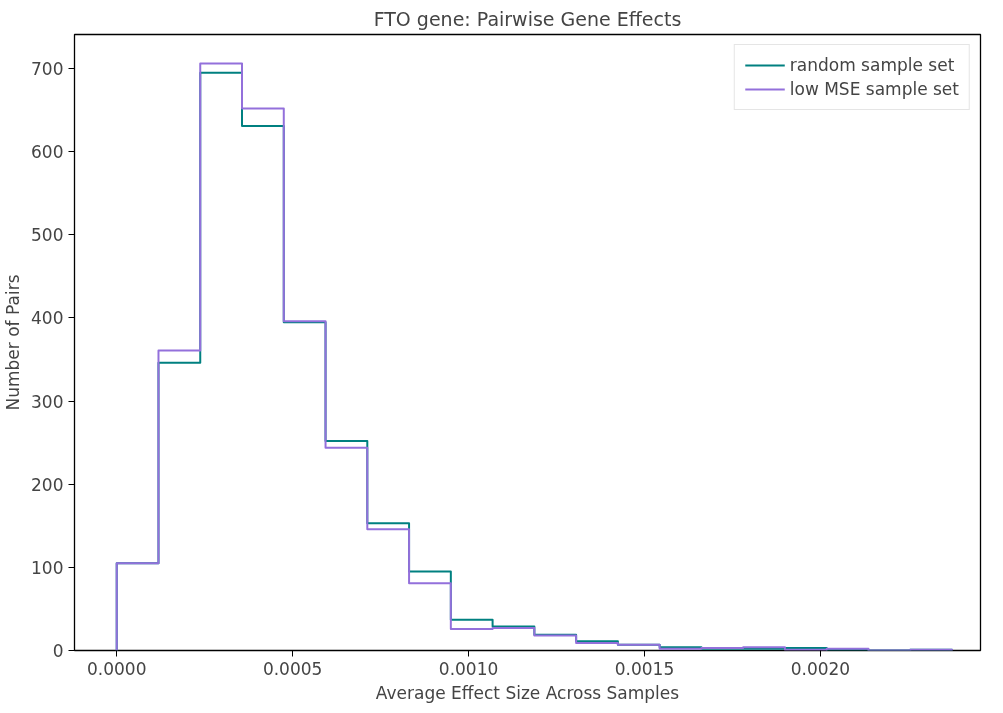 The image size is (1003, 713). Describe the element at coordinates (292, 668) in the screenshot. I see `x-tick-label: 0.0005` at that location.